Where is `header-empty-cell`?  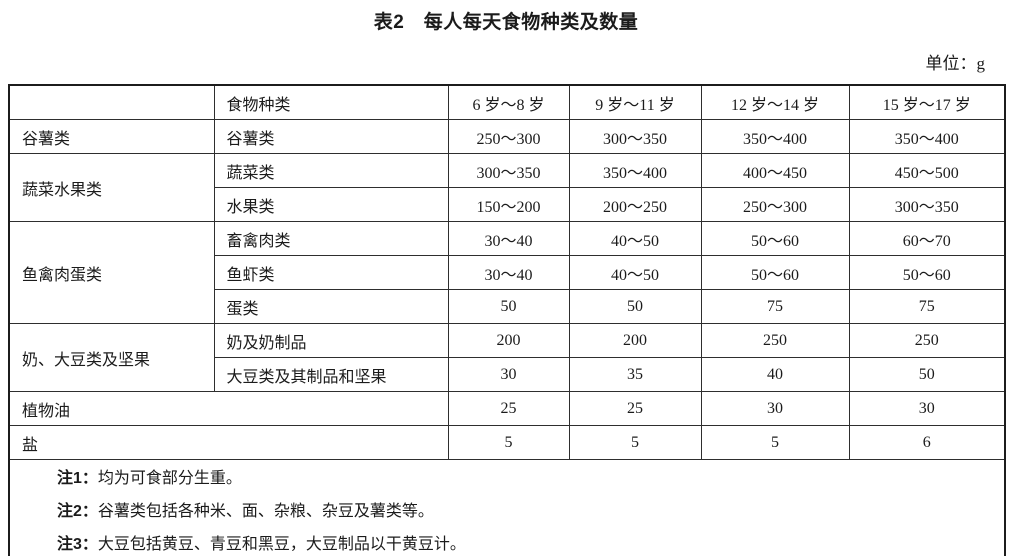 header-empty-cell is located at coordinates (111, 102).